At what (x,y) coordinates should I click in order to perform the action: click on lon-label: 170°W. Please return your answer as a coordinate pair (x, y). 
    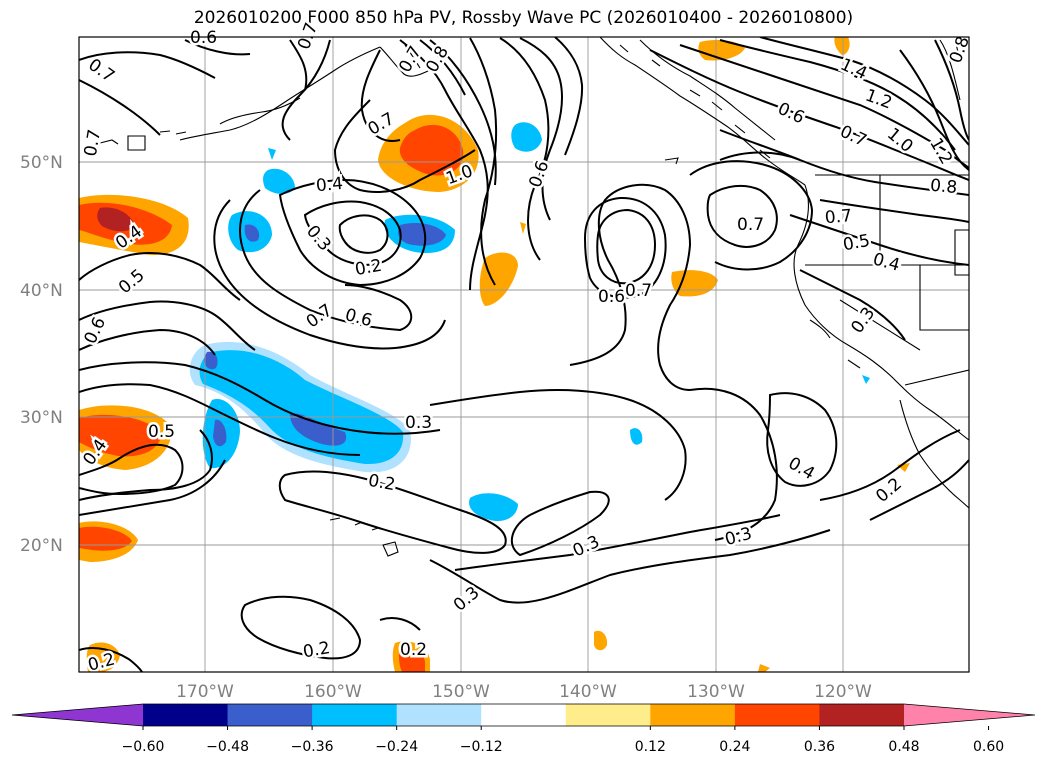
    Looking at the image, I should click on (205, 692).